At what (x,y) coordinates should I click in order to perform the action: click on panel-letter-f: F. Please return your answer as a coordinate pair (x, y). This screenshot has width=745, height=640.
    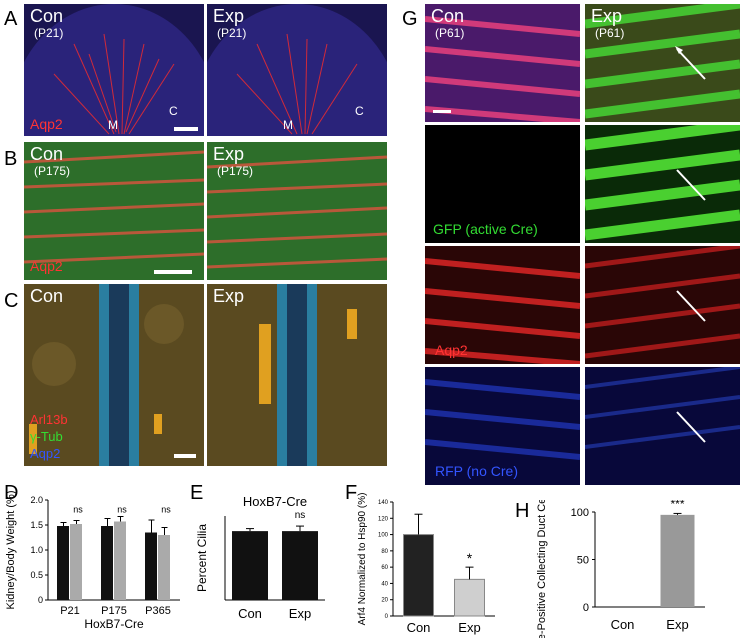
    Looking at the image, I should click on (351, 493).